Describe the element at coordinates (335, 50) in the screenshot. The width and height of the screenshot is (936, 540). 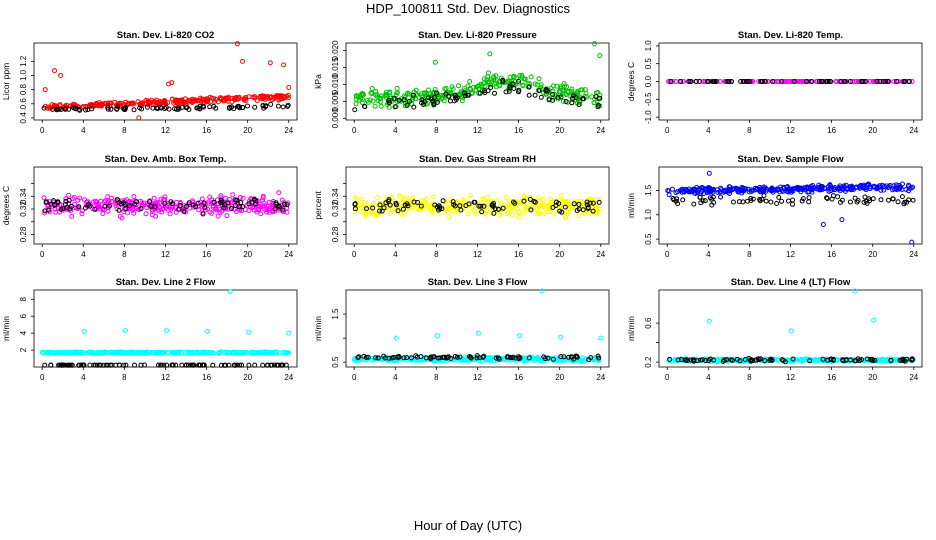
I see `y-tick-label: 0.020` at that location.